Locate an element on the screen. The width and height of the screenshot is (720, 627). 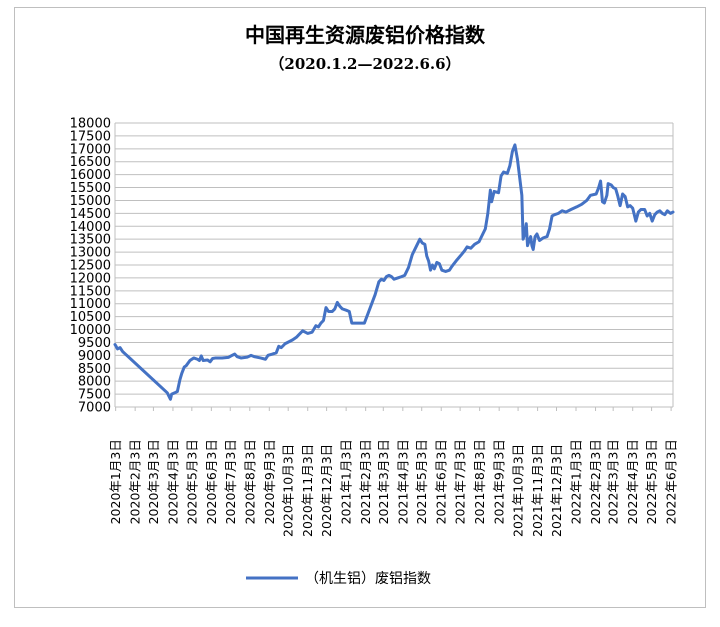
y-tick-label: 17000 is located at coordinates (90, 149).